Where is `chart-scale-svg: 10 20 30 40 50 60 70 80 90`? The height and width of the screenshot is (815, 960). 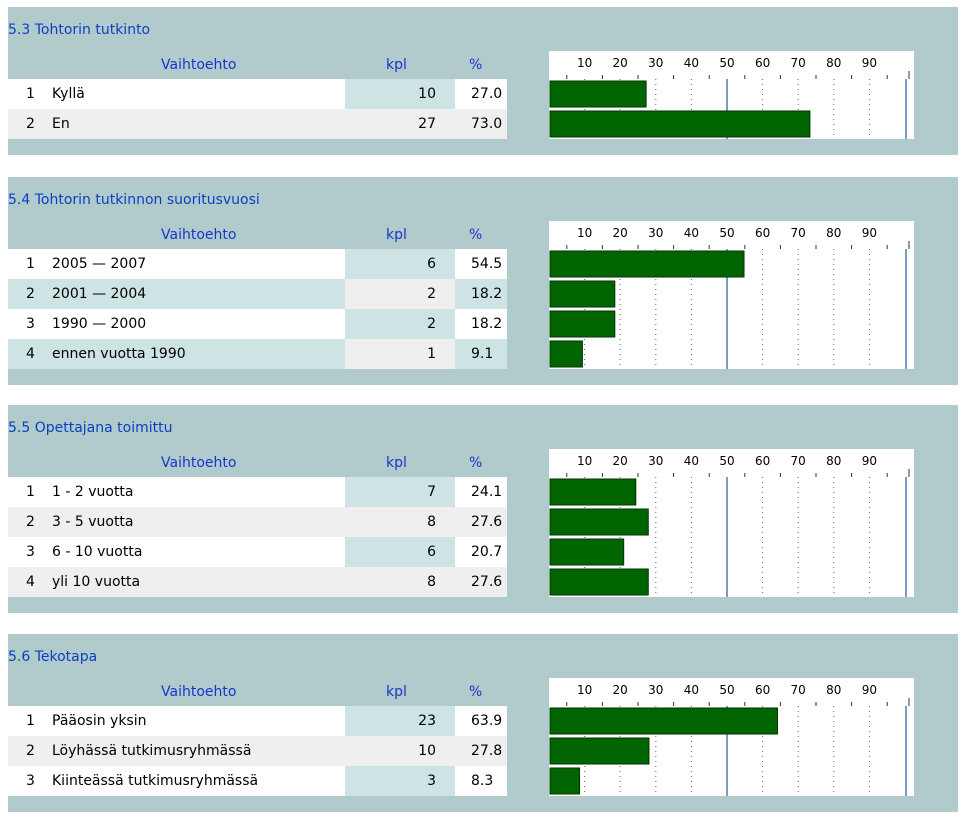 chart-scale-svg: 10 20 30 40 50 60 70 80 90 is located at coordinates (738, 694).